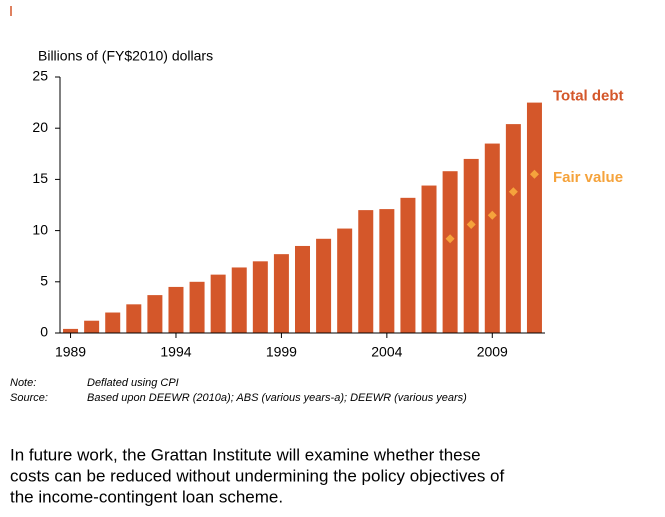  What do you see at coordinates (281, 352) in the screenshot?
I see `x-tick-label: 1999` at bounding box center [281, 352].